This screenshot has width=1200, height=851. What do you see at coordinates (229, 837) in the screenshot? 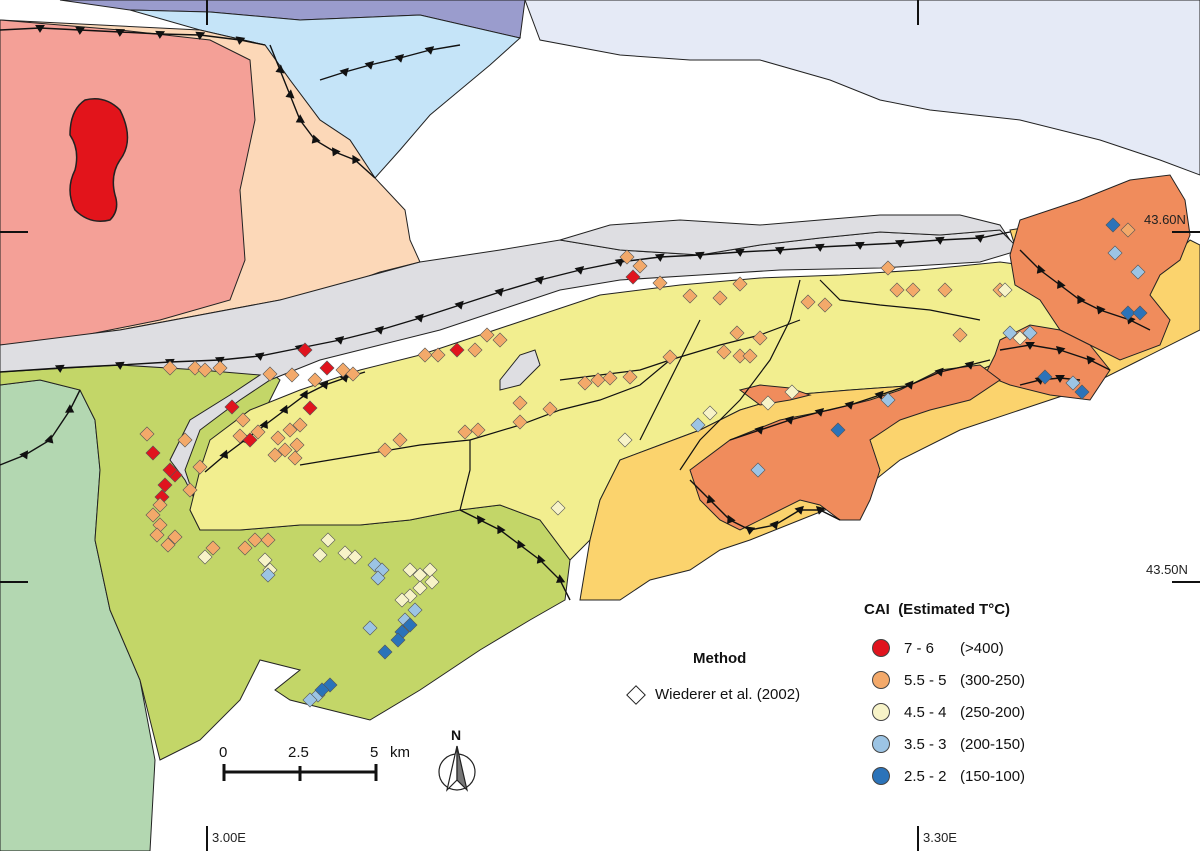
I see `lon-label-left: 3.00E` at bounding box center [229, 837].